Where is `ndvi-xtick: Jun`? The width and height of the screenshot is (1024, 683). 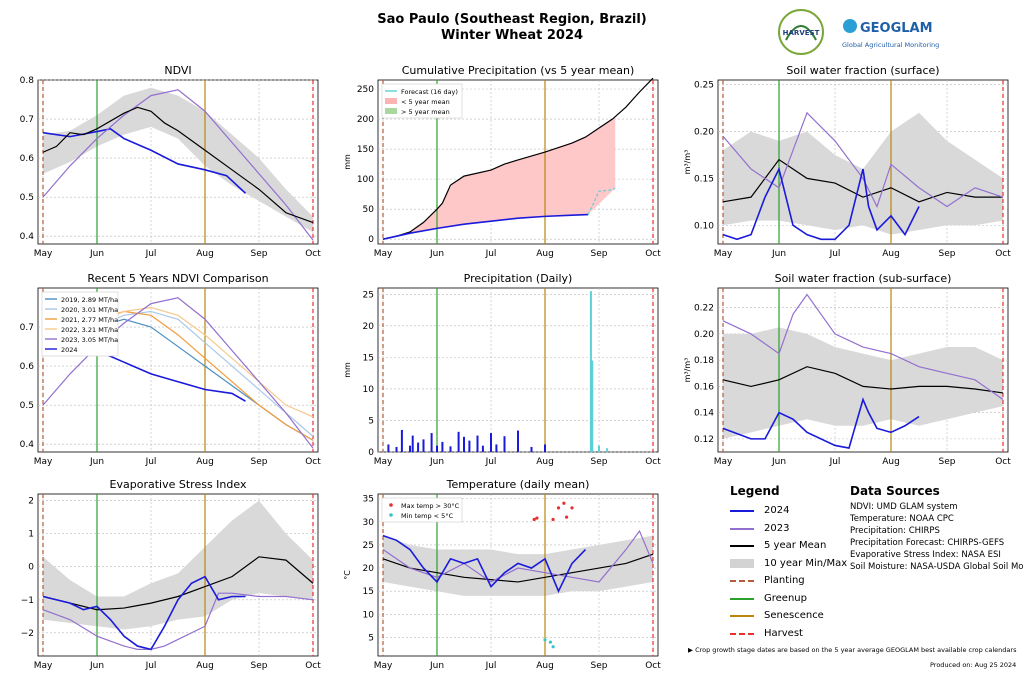
ndvi-xtick: Jun is located at coordinates (96, 254).